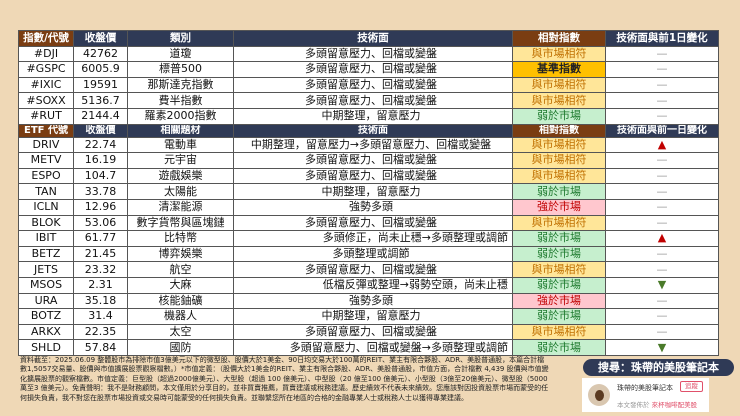 The image size is (740, 416). I want to click on relative-cell: 基準指數, so click(559, 69).